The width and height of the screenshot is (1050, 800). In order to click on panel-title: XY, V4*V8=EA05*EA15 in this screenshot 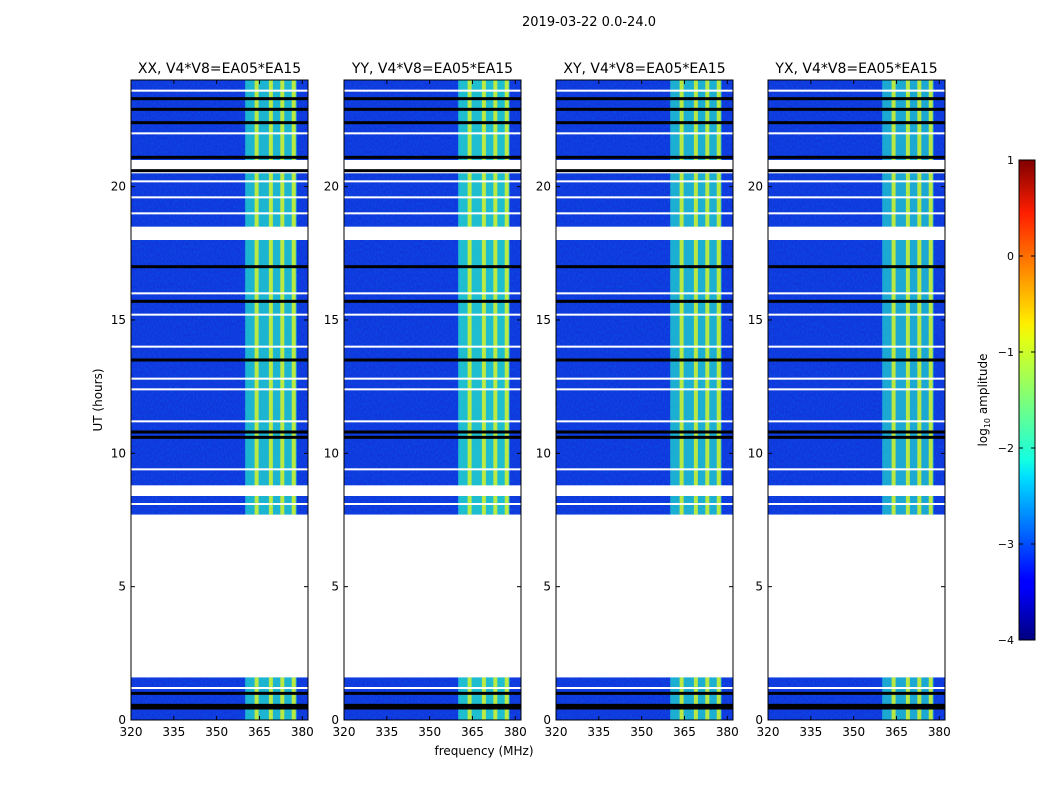, I will do `click(644, 69)`.